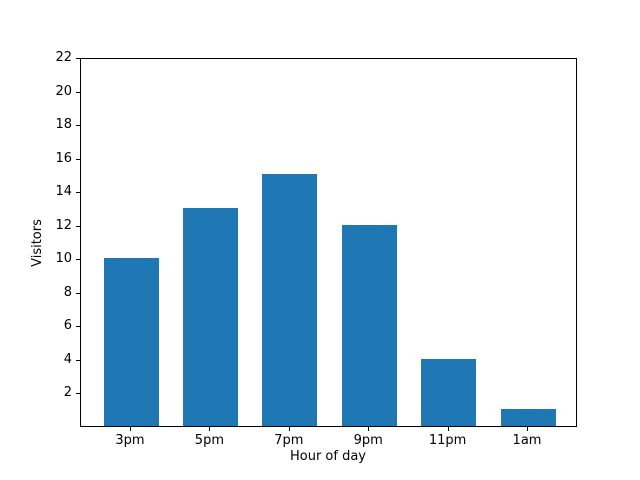 This screenshot has height=480, width=640. What do you see at coordinates (289, 440) in the screenshot?
I see `x-tick-label: 7pm` at bounding box center [289, 440].